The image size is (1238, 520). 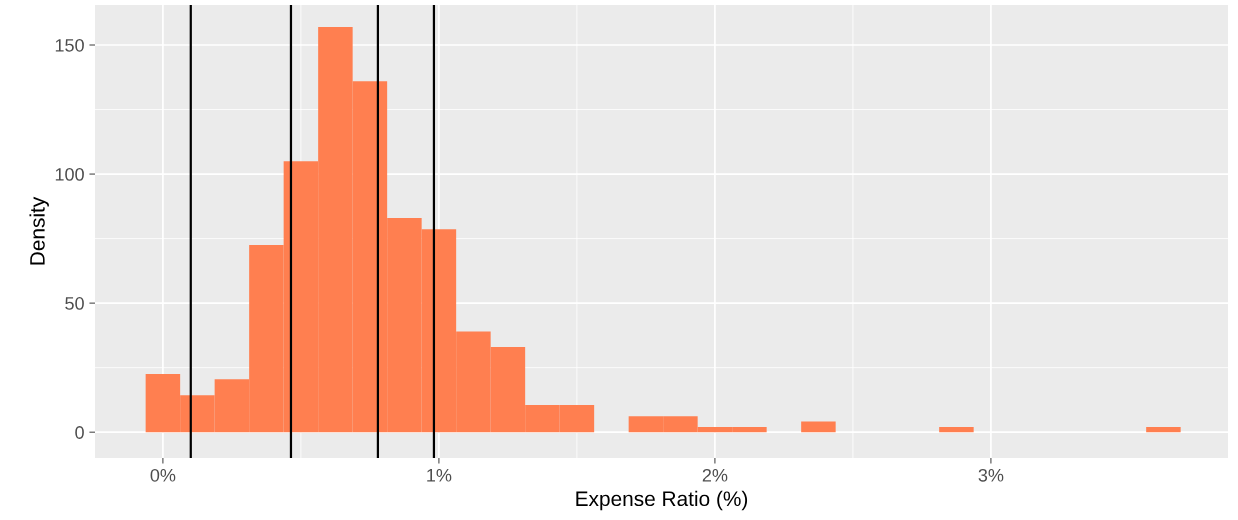 What do you see at coordinates (39, 230) in the screenshot?
I see `y-axis-title: Density` at bounding box center [39, 230].